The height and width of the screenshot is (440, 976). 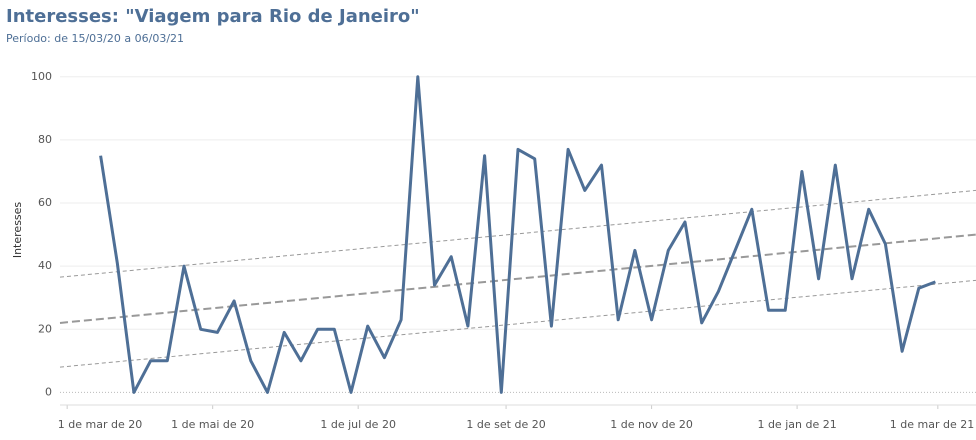 What do you see at coordinates (45, 328) in the screenshot?
I see `y-tick-label: 20` at bounding box center [45, 328].